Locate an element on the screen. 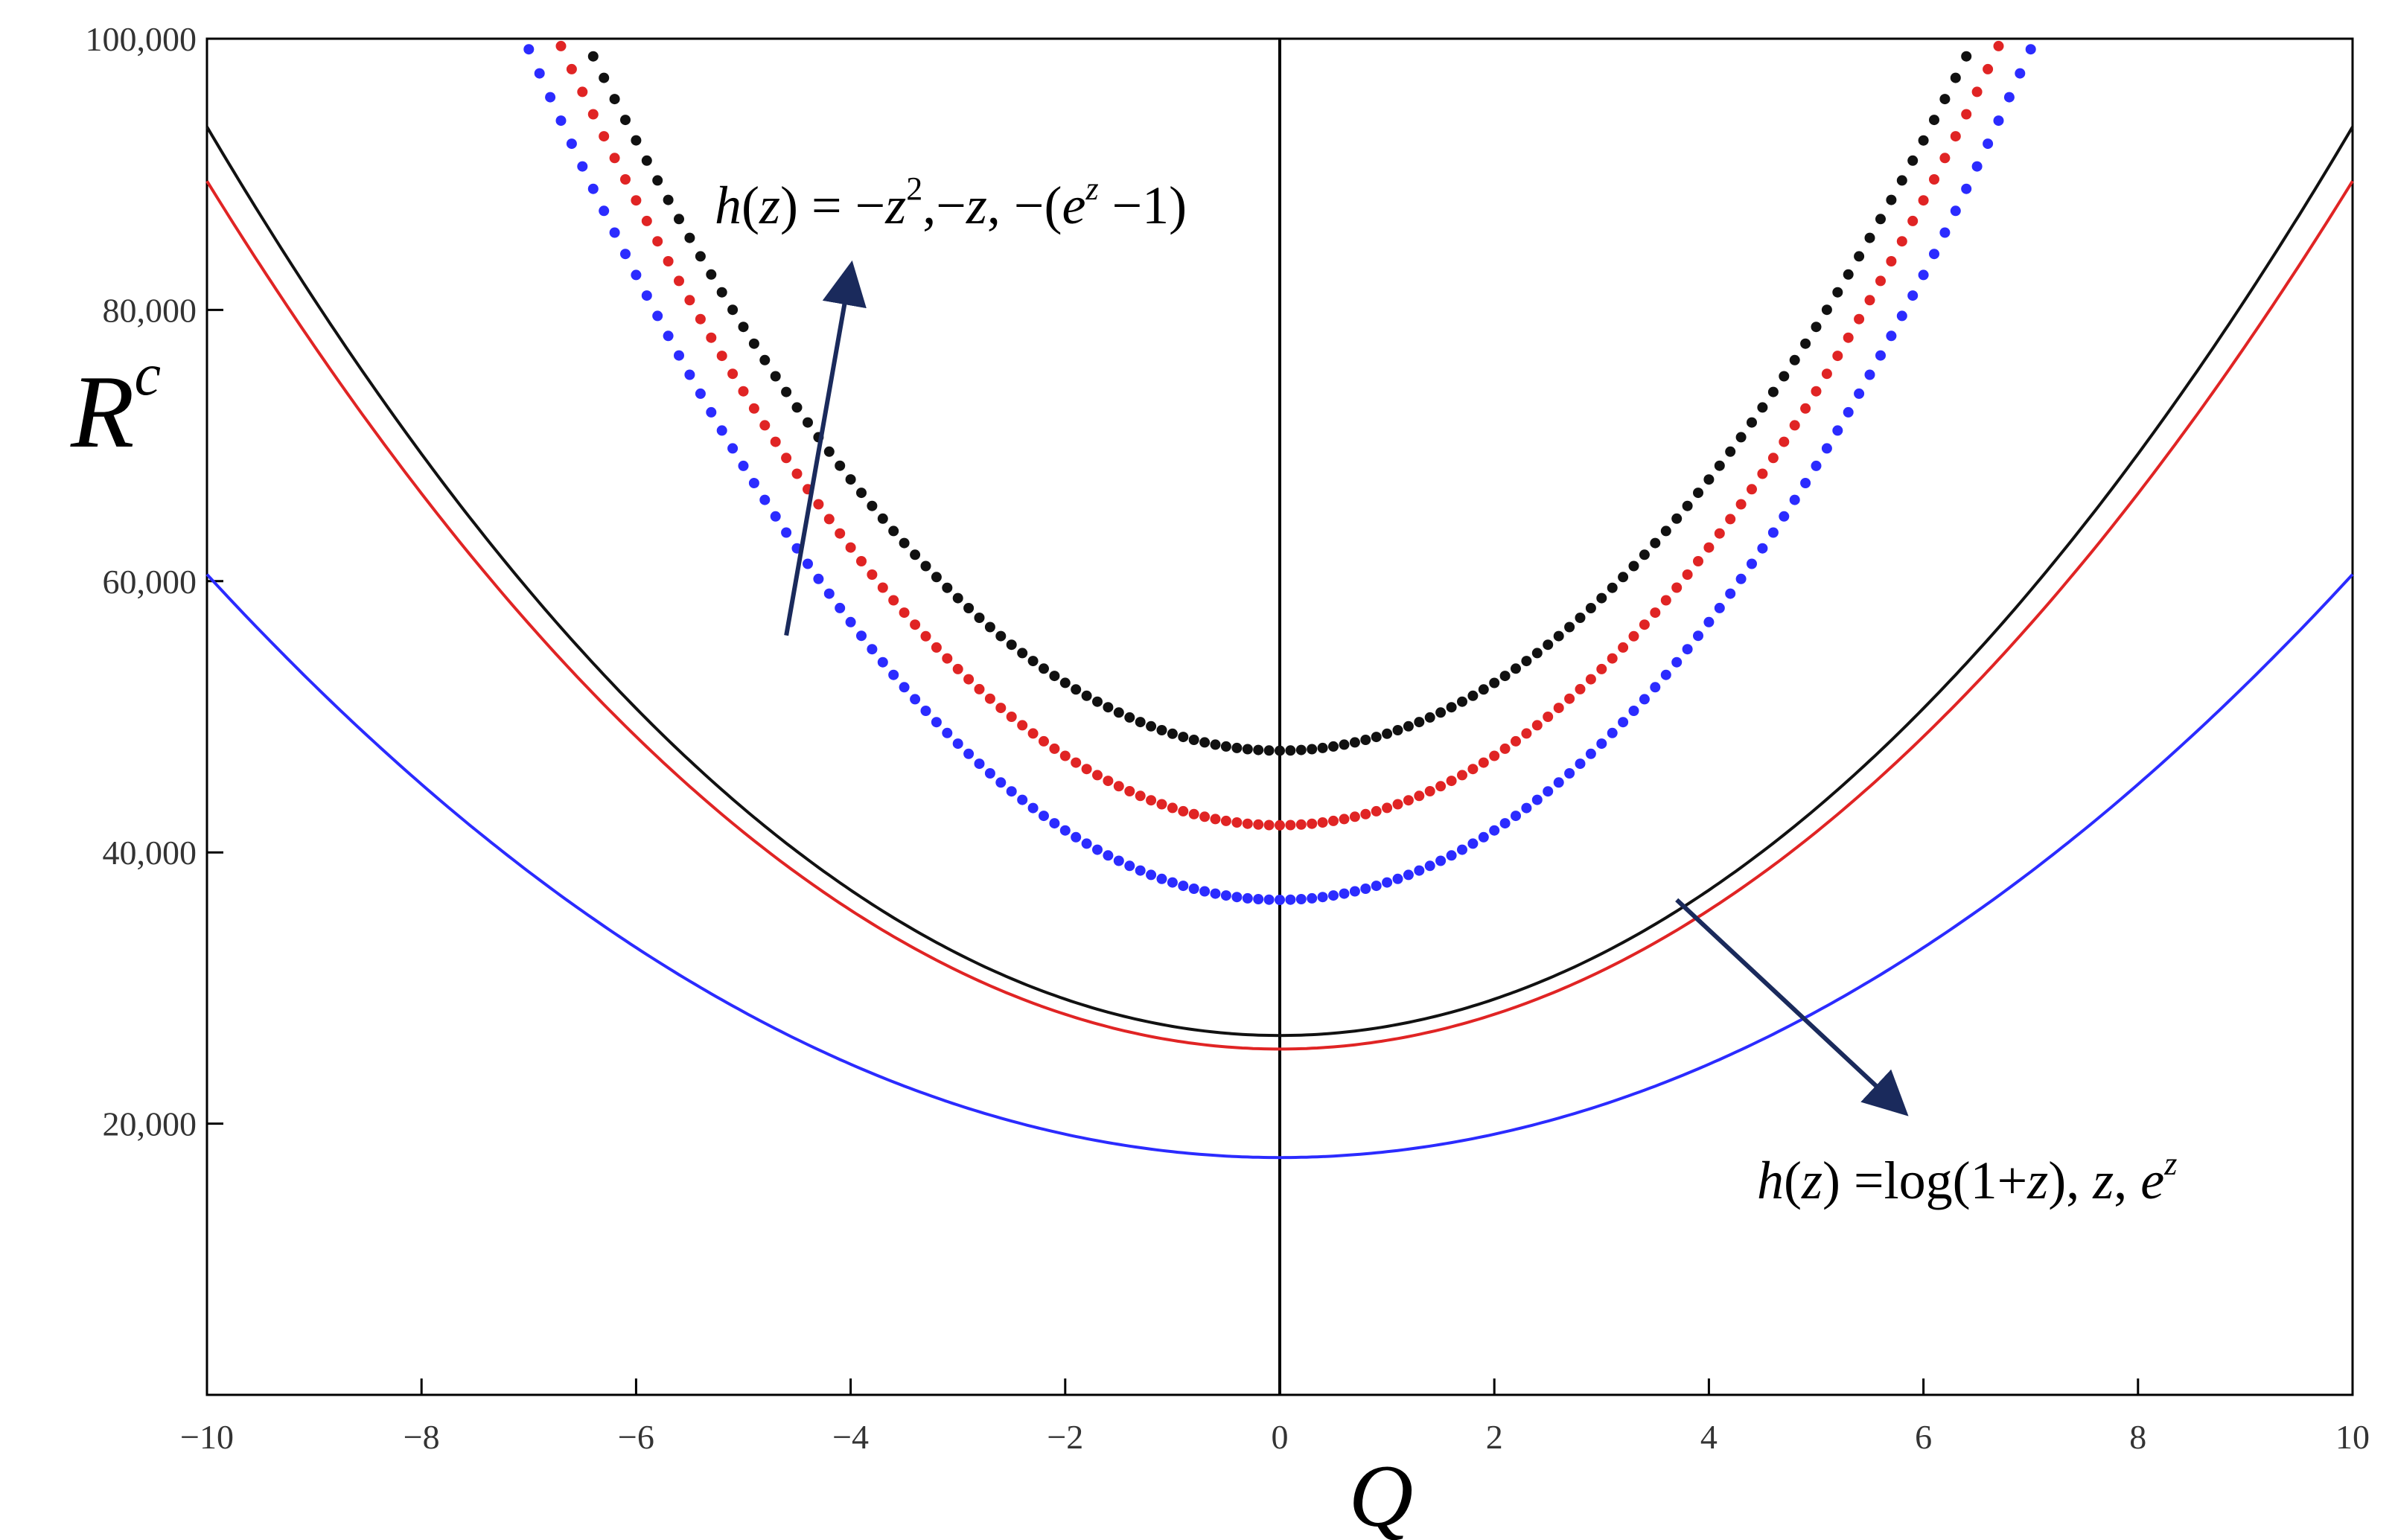 The image size is (2395, 1540). y-axis-title-superscript: c is located at coordinates (148, 375).